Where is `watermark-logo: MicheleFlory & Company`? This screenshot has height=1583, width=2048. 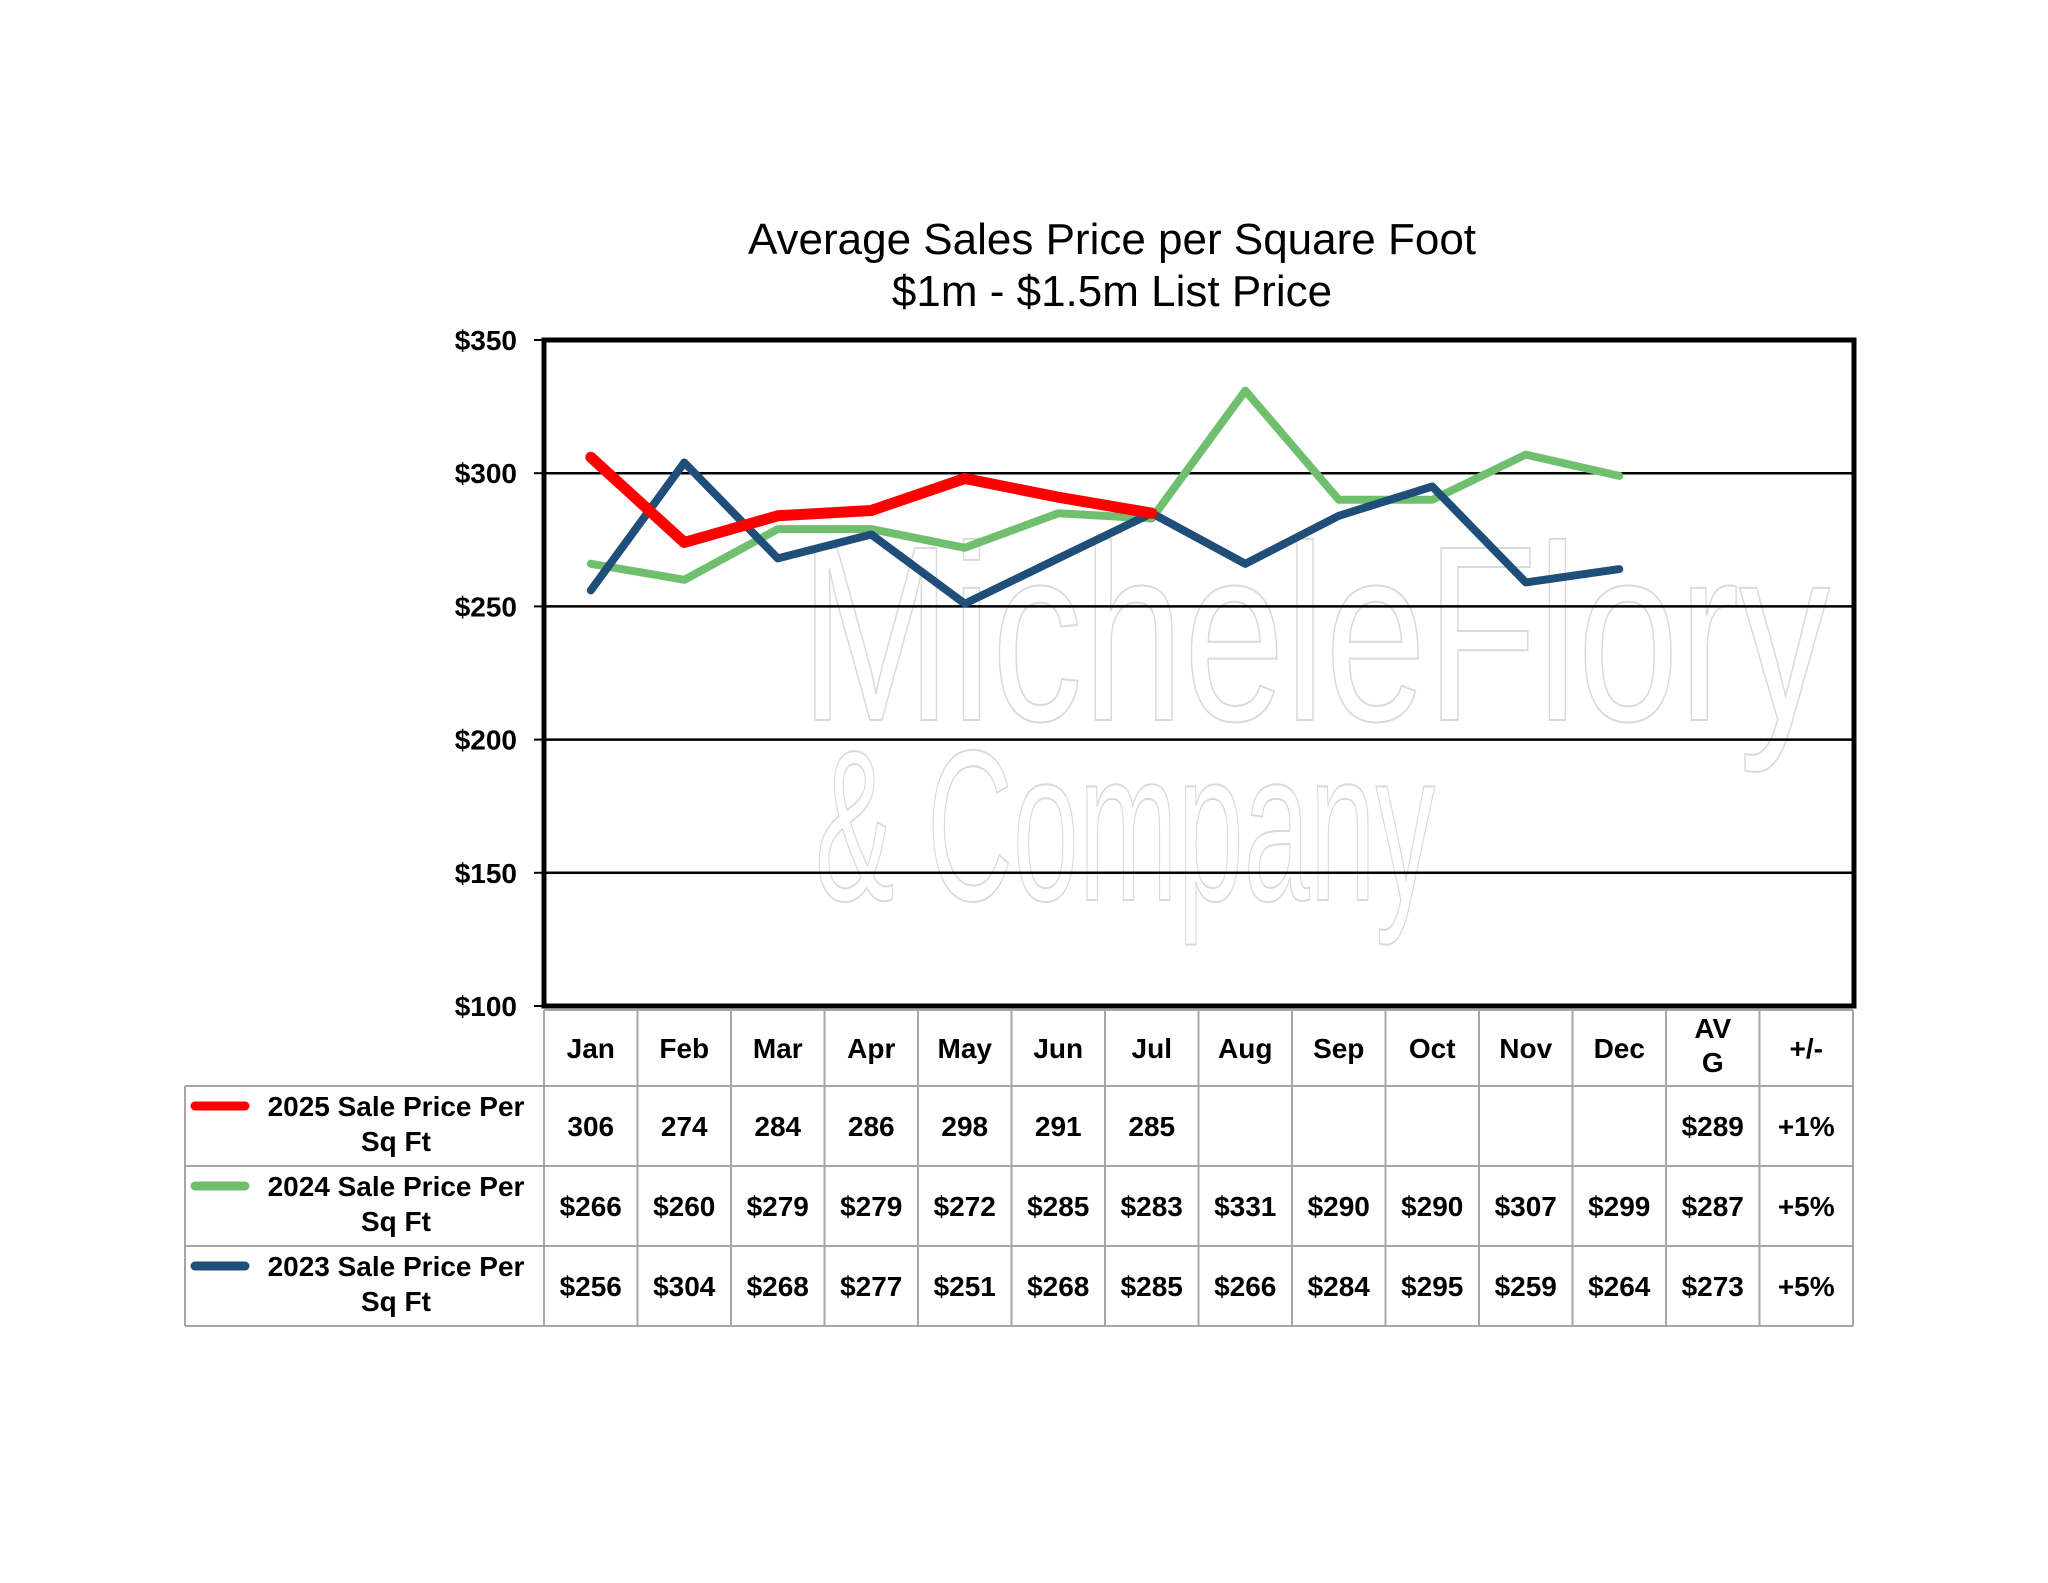 watermark-logo: MicheleFlory & Company is located at coordinates (1315, 720).